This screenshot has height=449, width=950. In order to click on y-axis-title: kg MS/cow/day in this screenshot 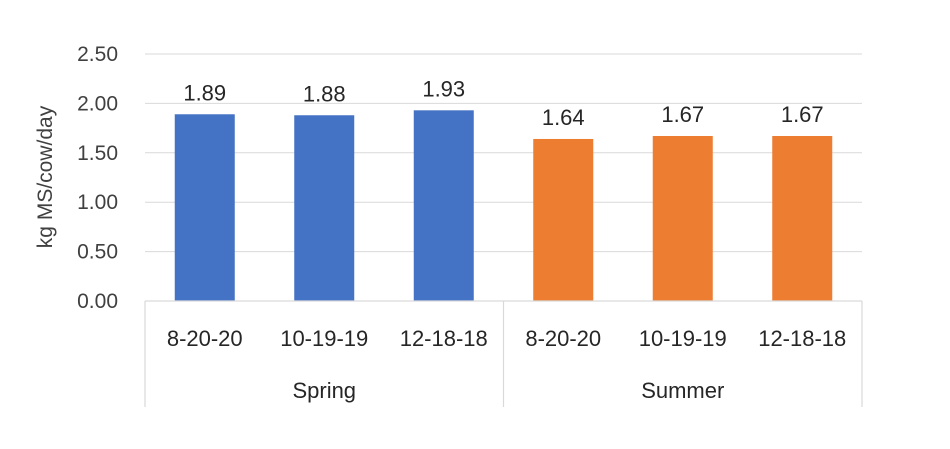, I will do `click(45, 176)`.